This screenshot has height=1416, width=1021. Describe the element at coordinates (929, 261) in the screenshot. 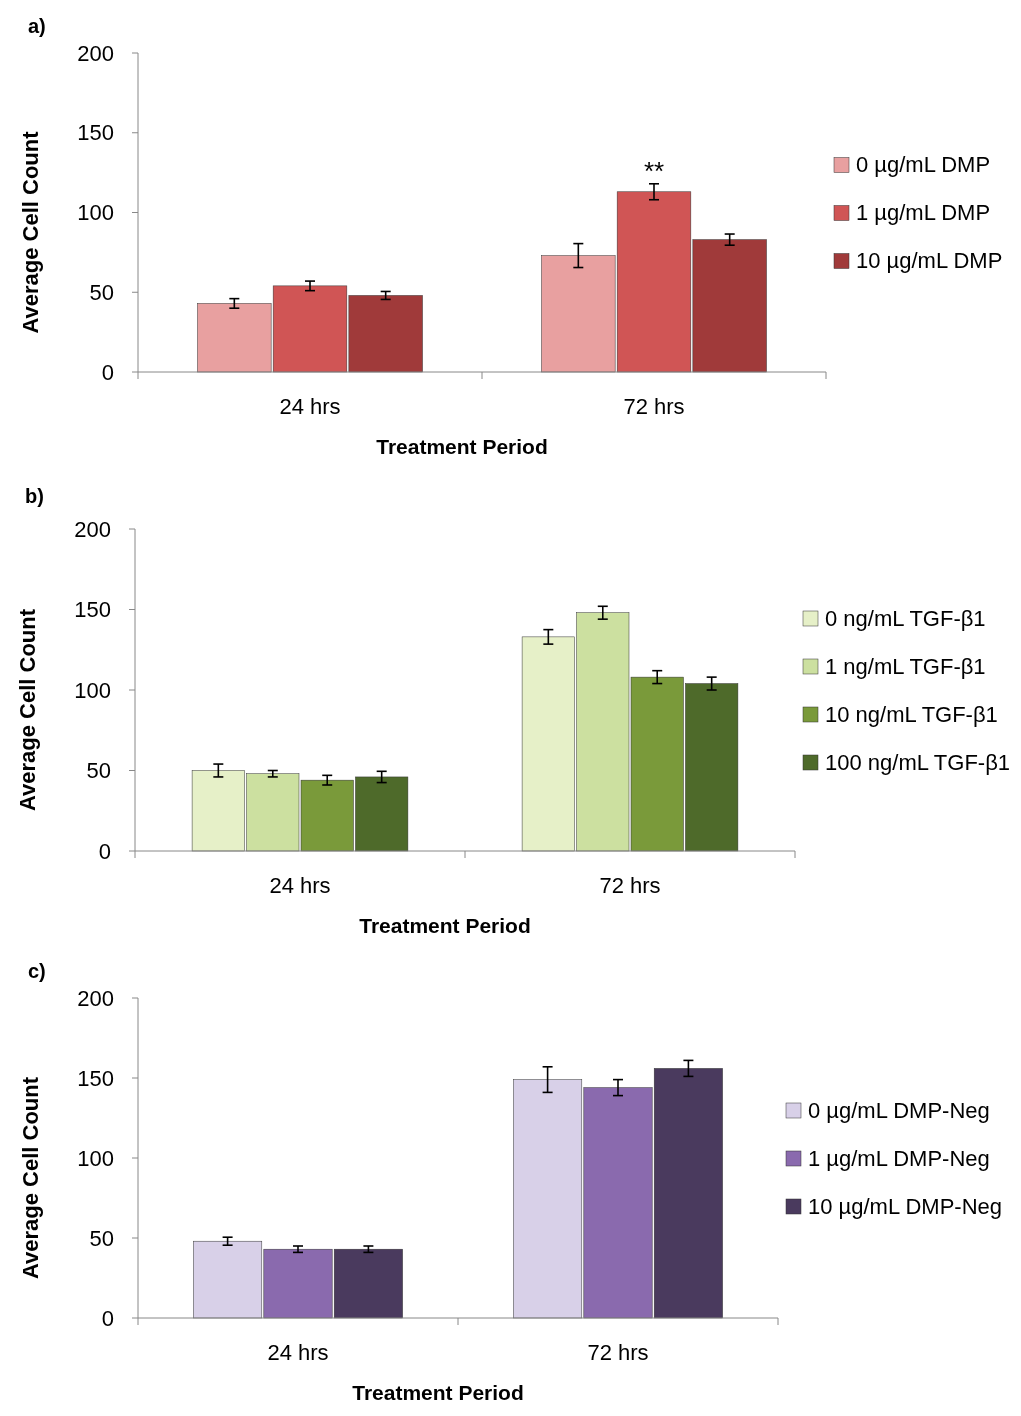

I see `legend-label: 10 µg/mL DMP` at that location.